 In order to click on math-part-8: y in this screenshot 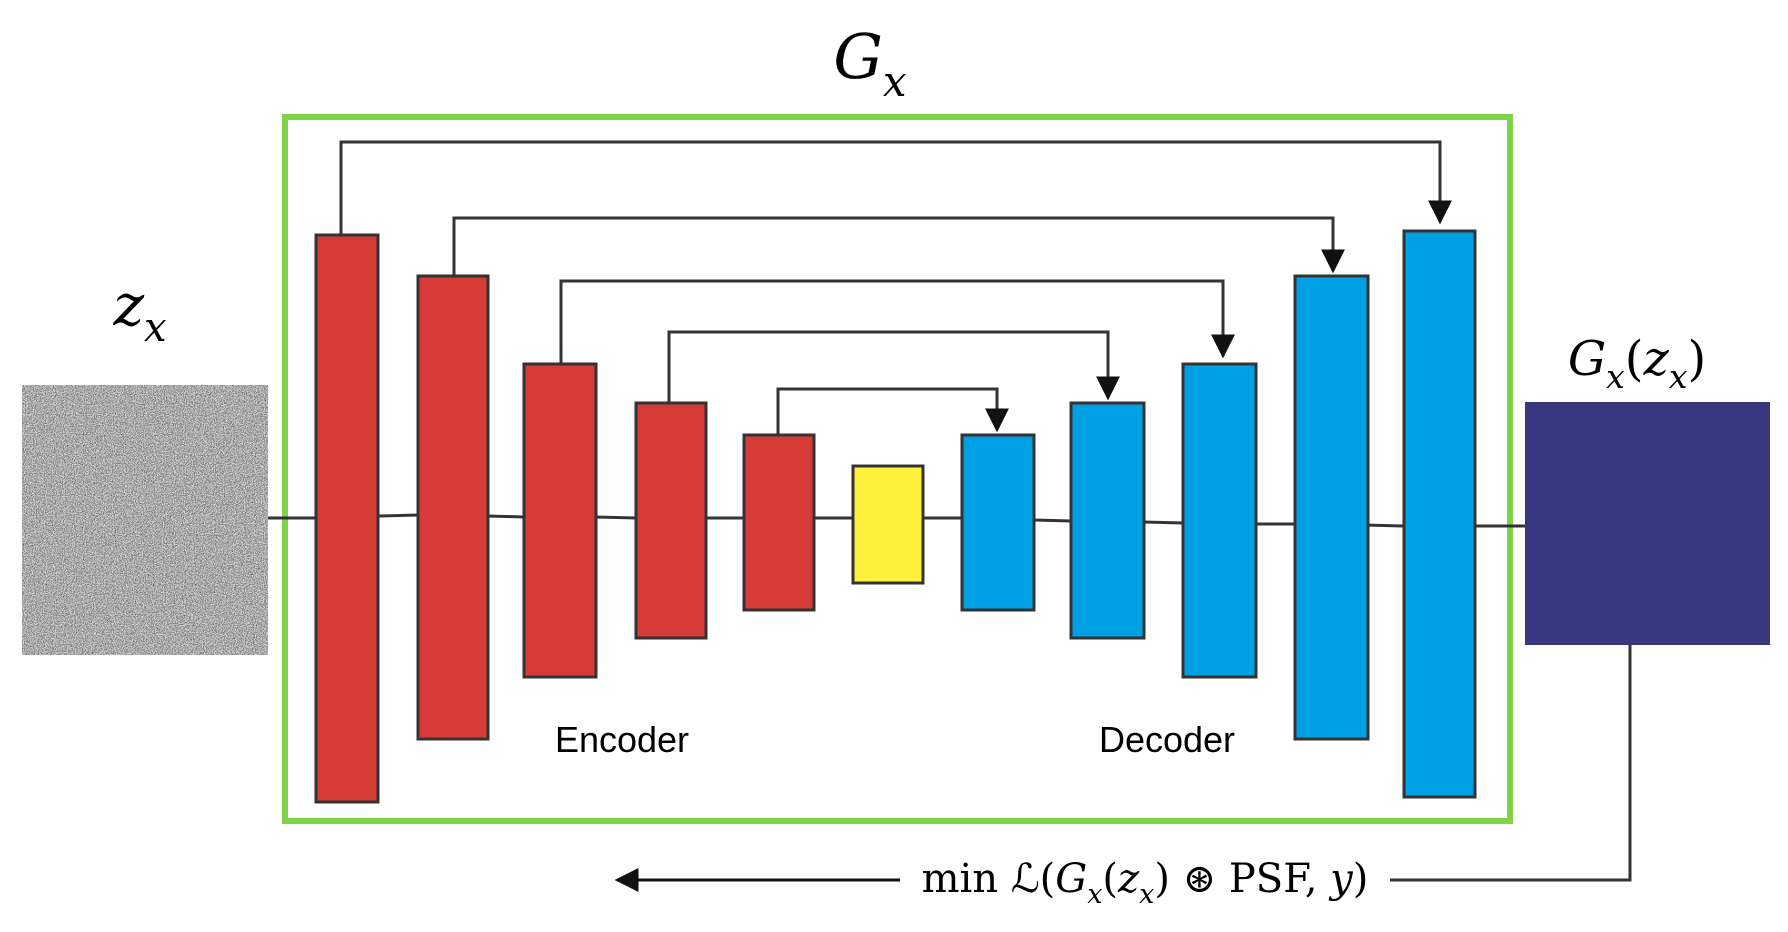, I will do `click(1341, 879)`.